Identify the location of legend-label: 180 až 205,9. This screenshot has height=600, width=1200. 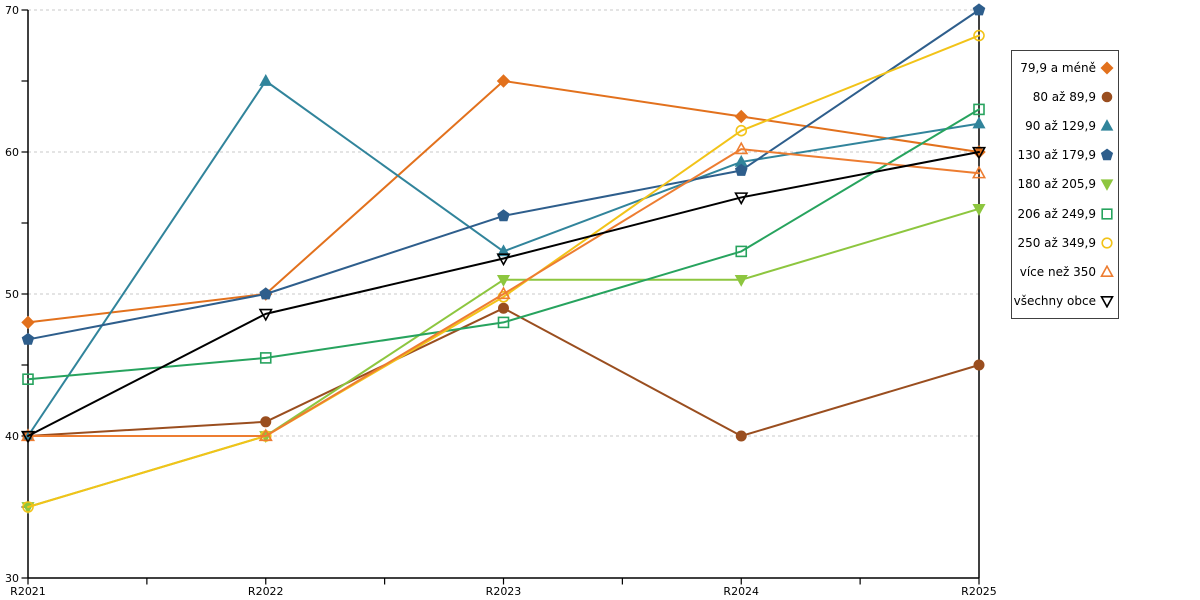
(1056, 184).